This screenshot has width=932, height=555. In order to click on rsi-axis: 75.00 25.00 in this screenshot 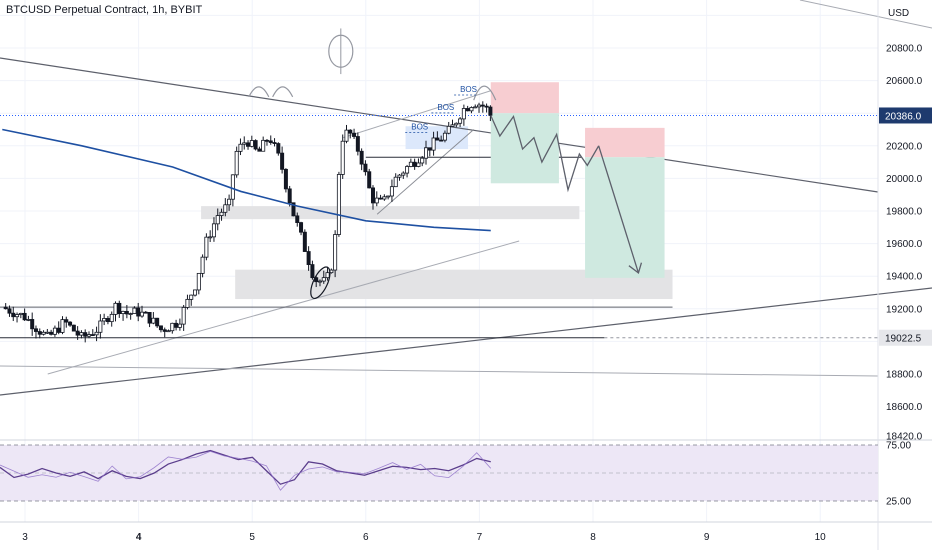, I will do `click(898, 474)`.